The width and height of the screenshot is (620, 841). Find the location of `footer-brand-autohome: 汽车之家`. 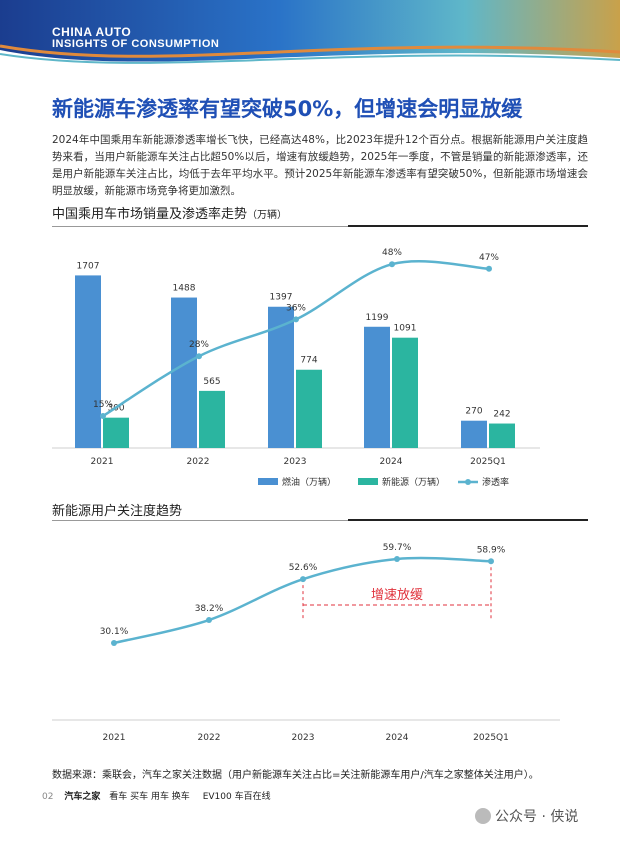

footer-brand-autohome: 汽车之家 is located at coordinates (82, 797).